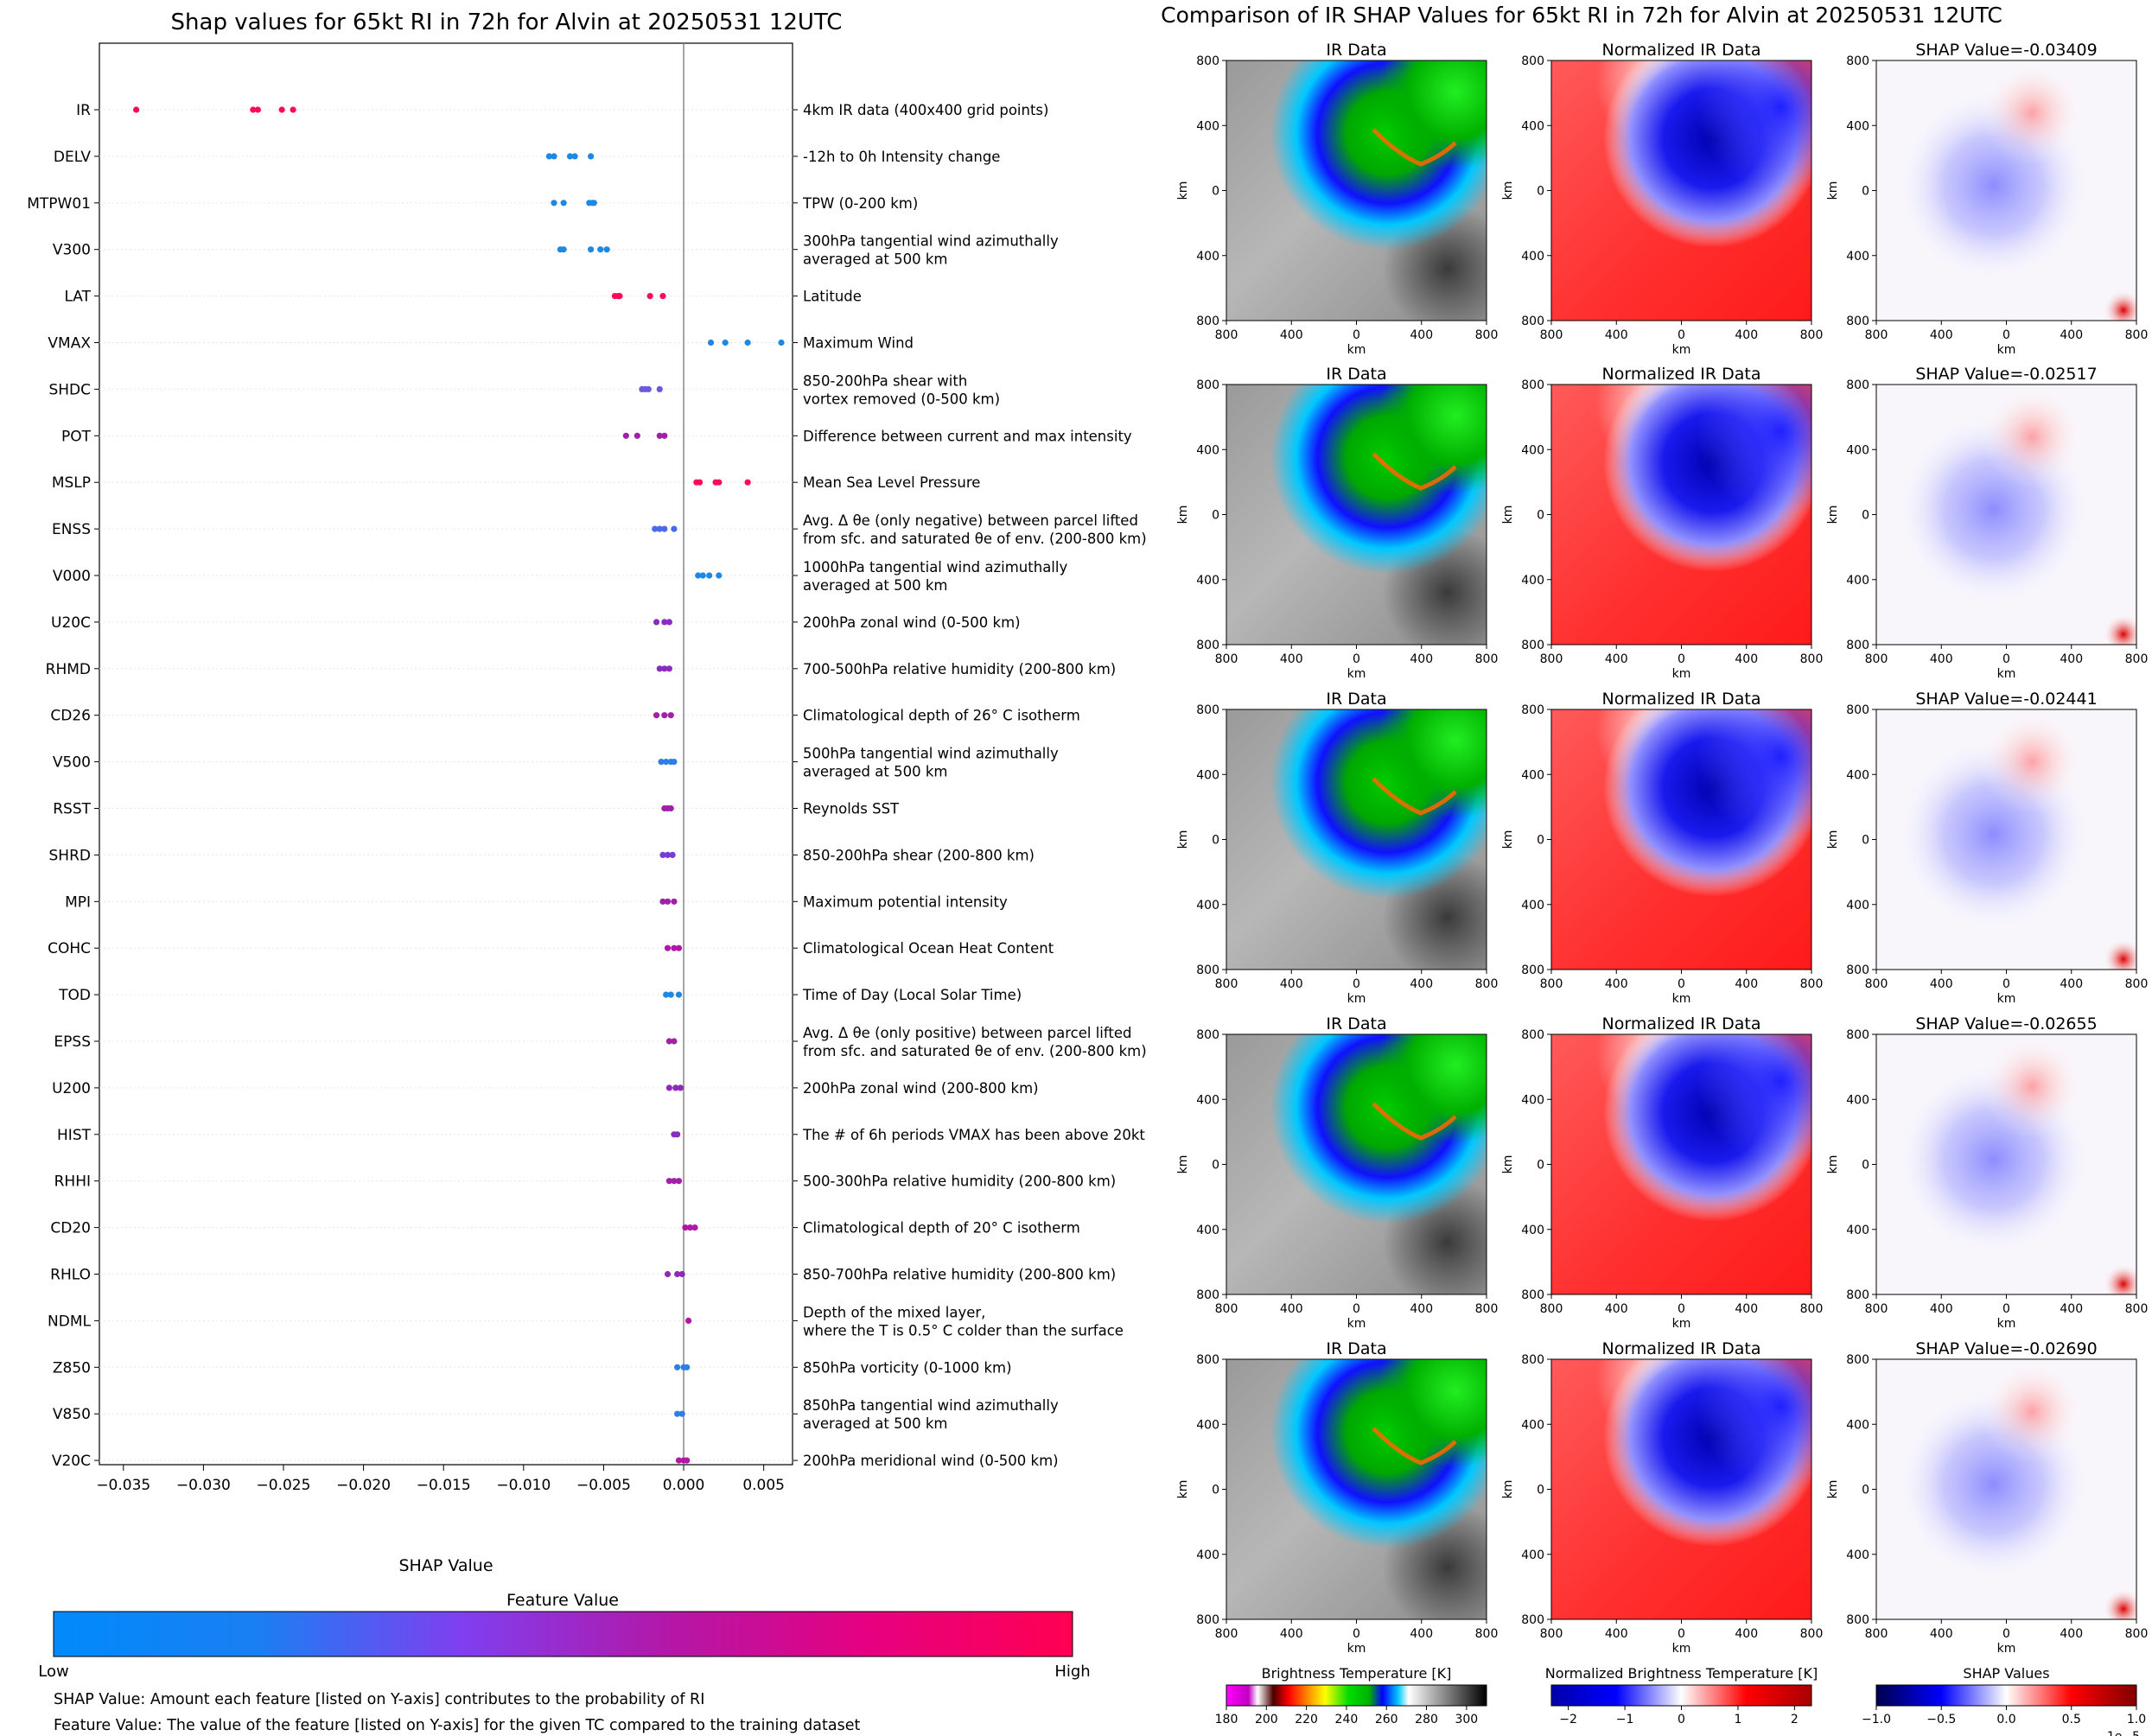 Image resolution: width=2152 pixels, height=1736 pixels. I want to click on colorbar-title: SHAP Values, so click(2006, 1673).